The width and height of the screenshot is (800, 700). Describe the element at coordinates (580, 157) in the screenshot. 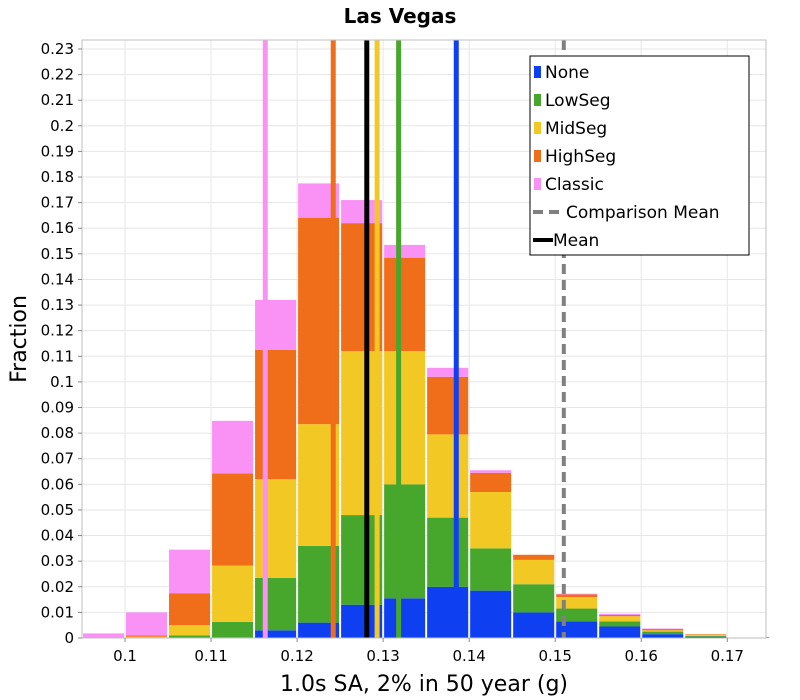

I see `legend-label-highseg: HighSeg` at that location.